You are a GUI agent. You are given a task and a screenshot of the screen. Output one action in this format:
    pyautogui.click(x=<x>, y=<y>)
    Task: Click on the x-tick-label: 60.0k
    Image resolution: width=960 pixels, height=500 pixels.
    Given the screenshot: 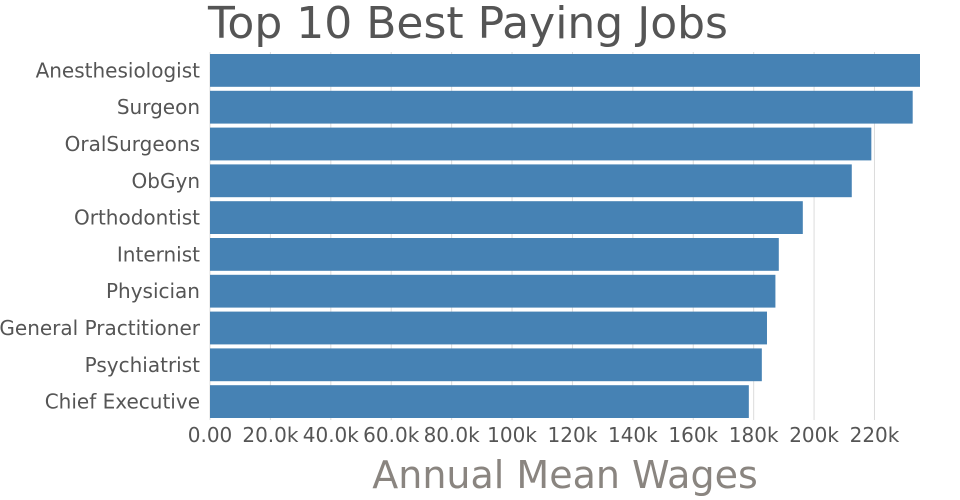 What is the action you would take?
    pyautogui.click(x=391, y=435)
    